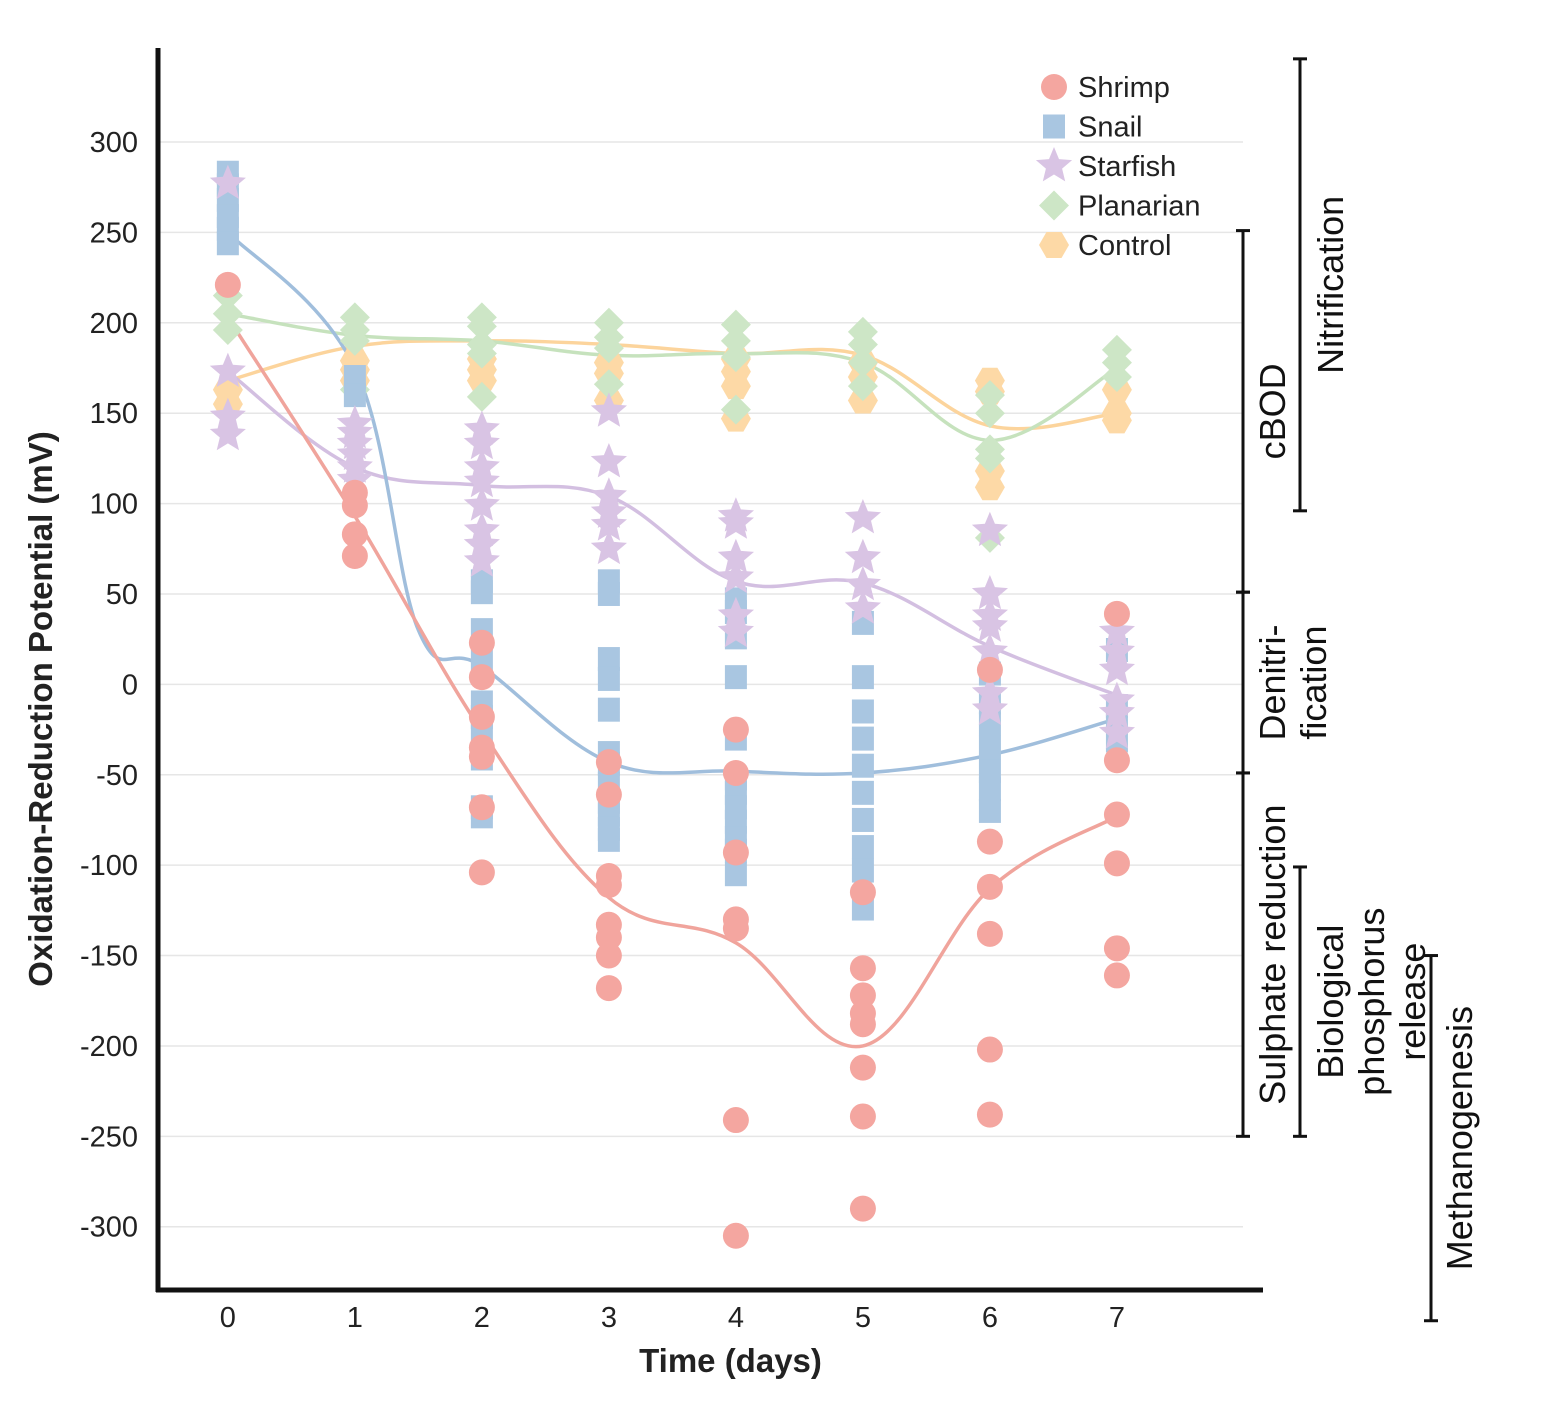 The height and width of the screenshot is (1413, 1553). I want to click on legend-label-control: Control, so click(1125, 246).